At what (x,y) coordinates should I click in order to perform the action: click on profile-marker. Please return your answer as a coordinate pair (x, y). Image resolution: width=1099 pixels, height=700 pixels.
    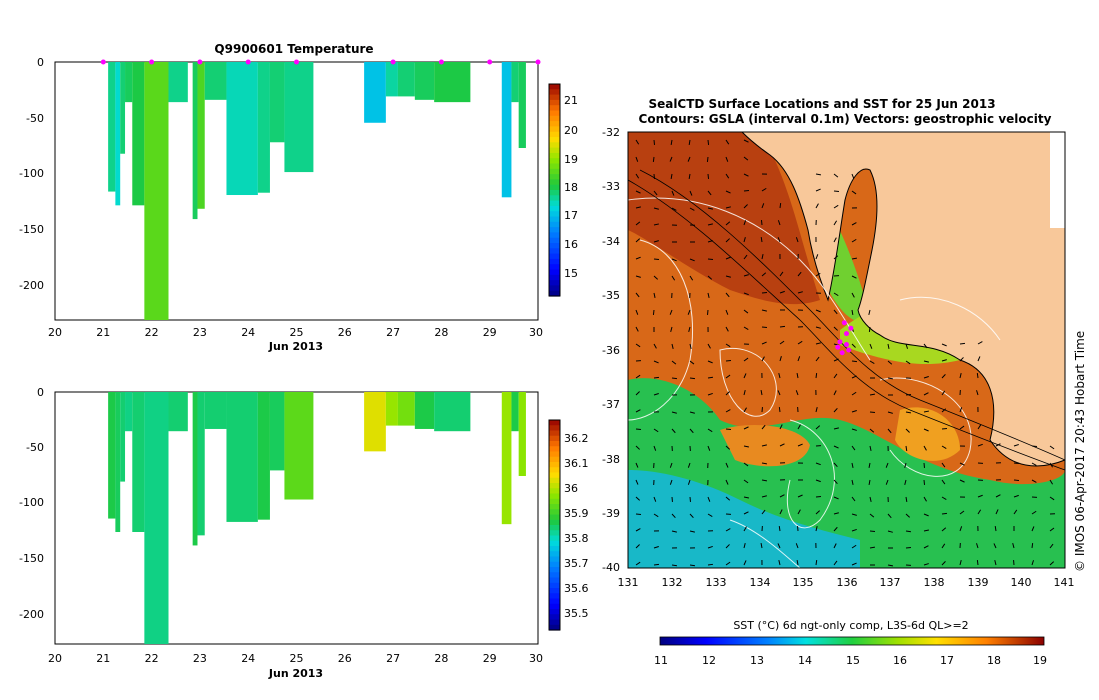
    Looking at the image, I should click on (490, 62).